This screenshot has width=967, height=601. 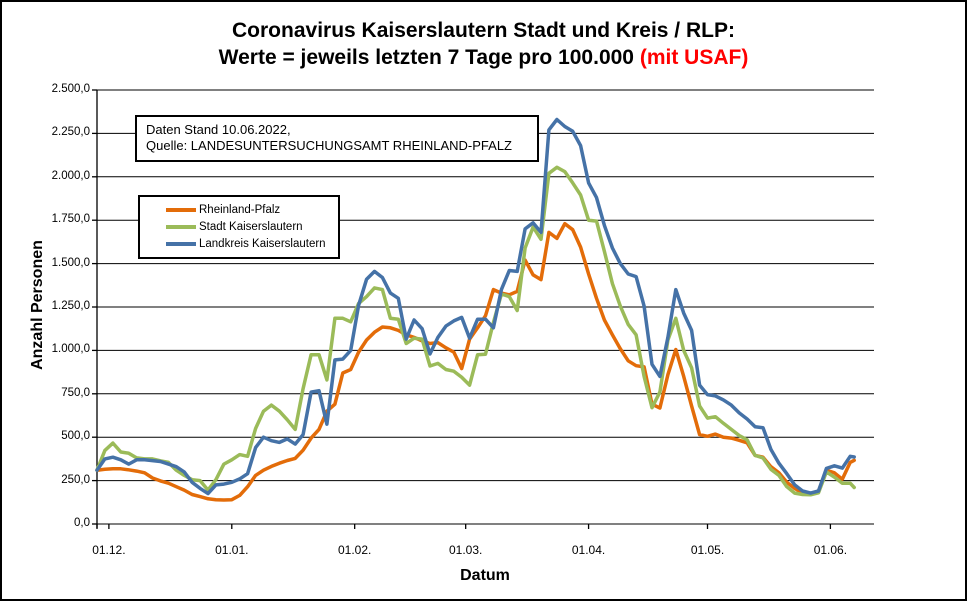 I want to click on legend-label: Stadt Kaiserslautern, so click(x=251, y=227).